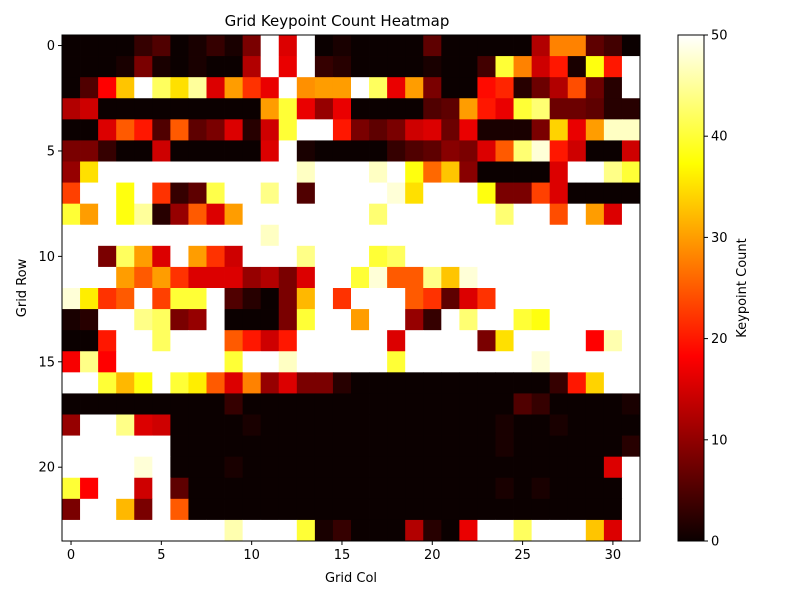  What do you see at coordinates (613, 555) in the screenshot?
I see `x-tick-label: 30` at bounding box center [613, 555].